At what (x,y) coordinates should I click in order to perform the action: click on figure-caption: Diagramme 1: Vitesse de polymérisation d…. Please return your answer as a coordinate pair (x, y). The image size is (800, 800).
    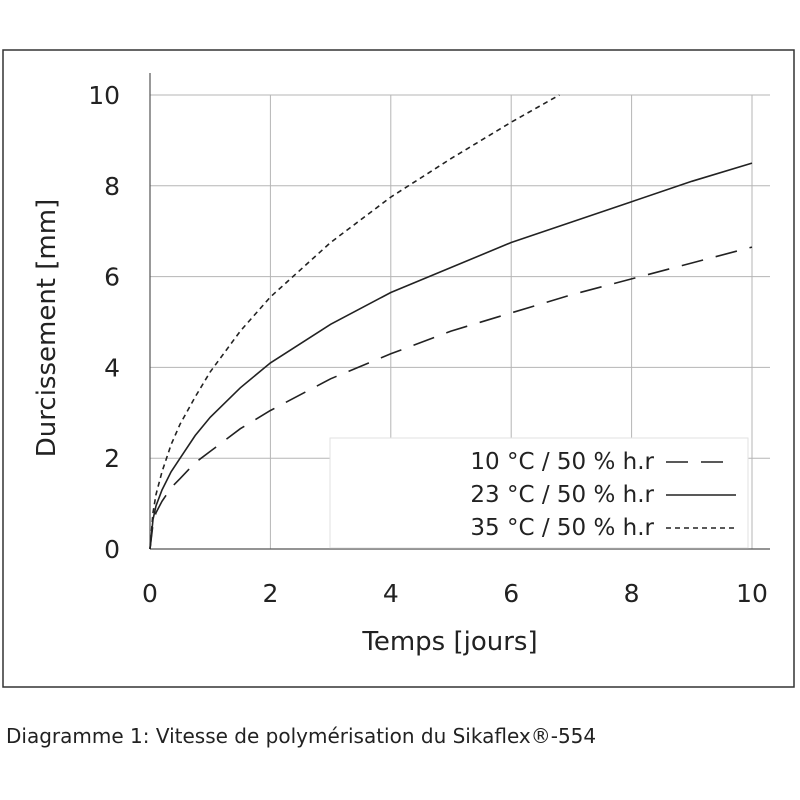
    Looking at the image, I should click on (301, 736).